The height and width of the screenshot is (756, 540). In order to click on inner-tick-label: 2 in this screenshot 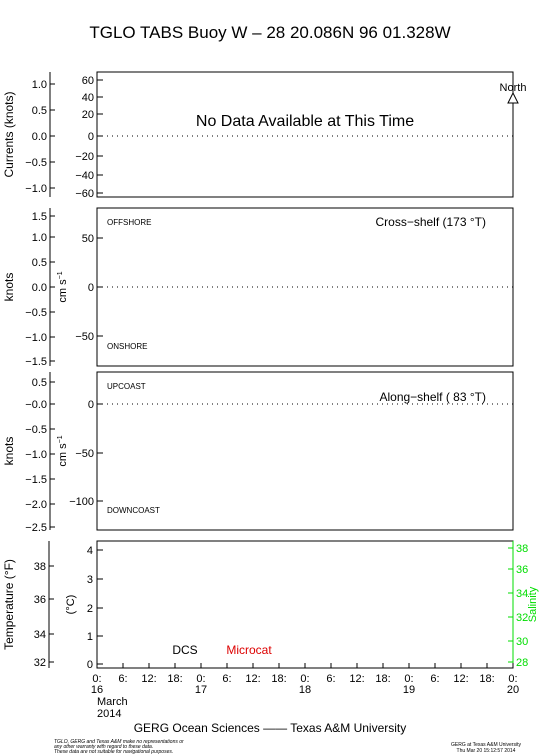, I will do `click(90, 609)`.